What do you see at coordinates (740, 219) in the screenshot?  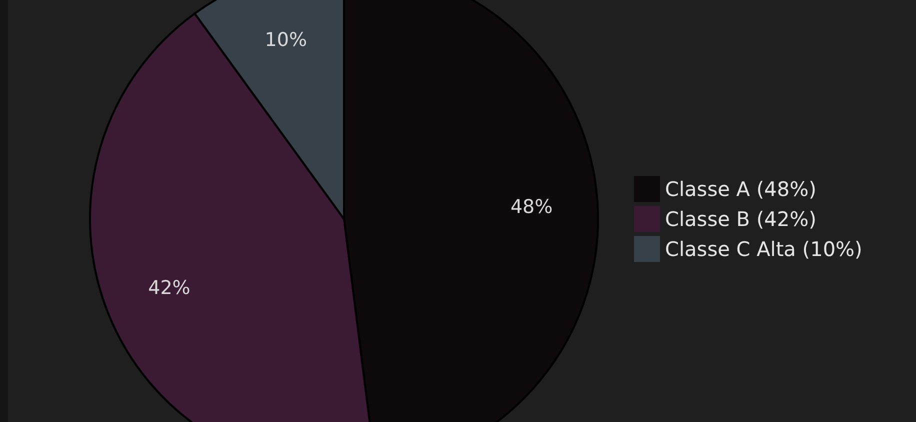 I see `legend-label: Classe B (42%)` at bounding box center [740, 219].